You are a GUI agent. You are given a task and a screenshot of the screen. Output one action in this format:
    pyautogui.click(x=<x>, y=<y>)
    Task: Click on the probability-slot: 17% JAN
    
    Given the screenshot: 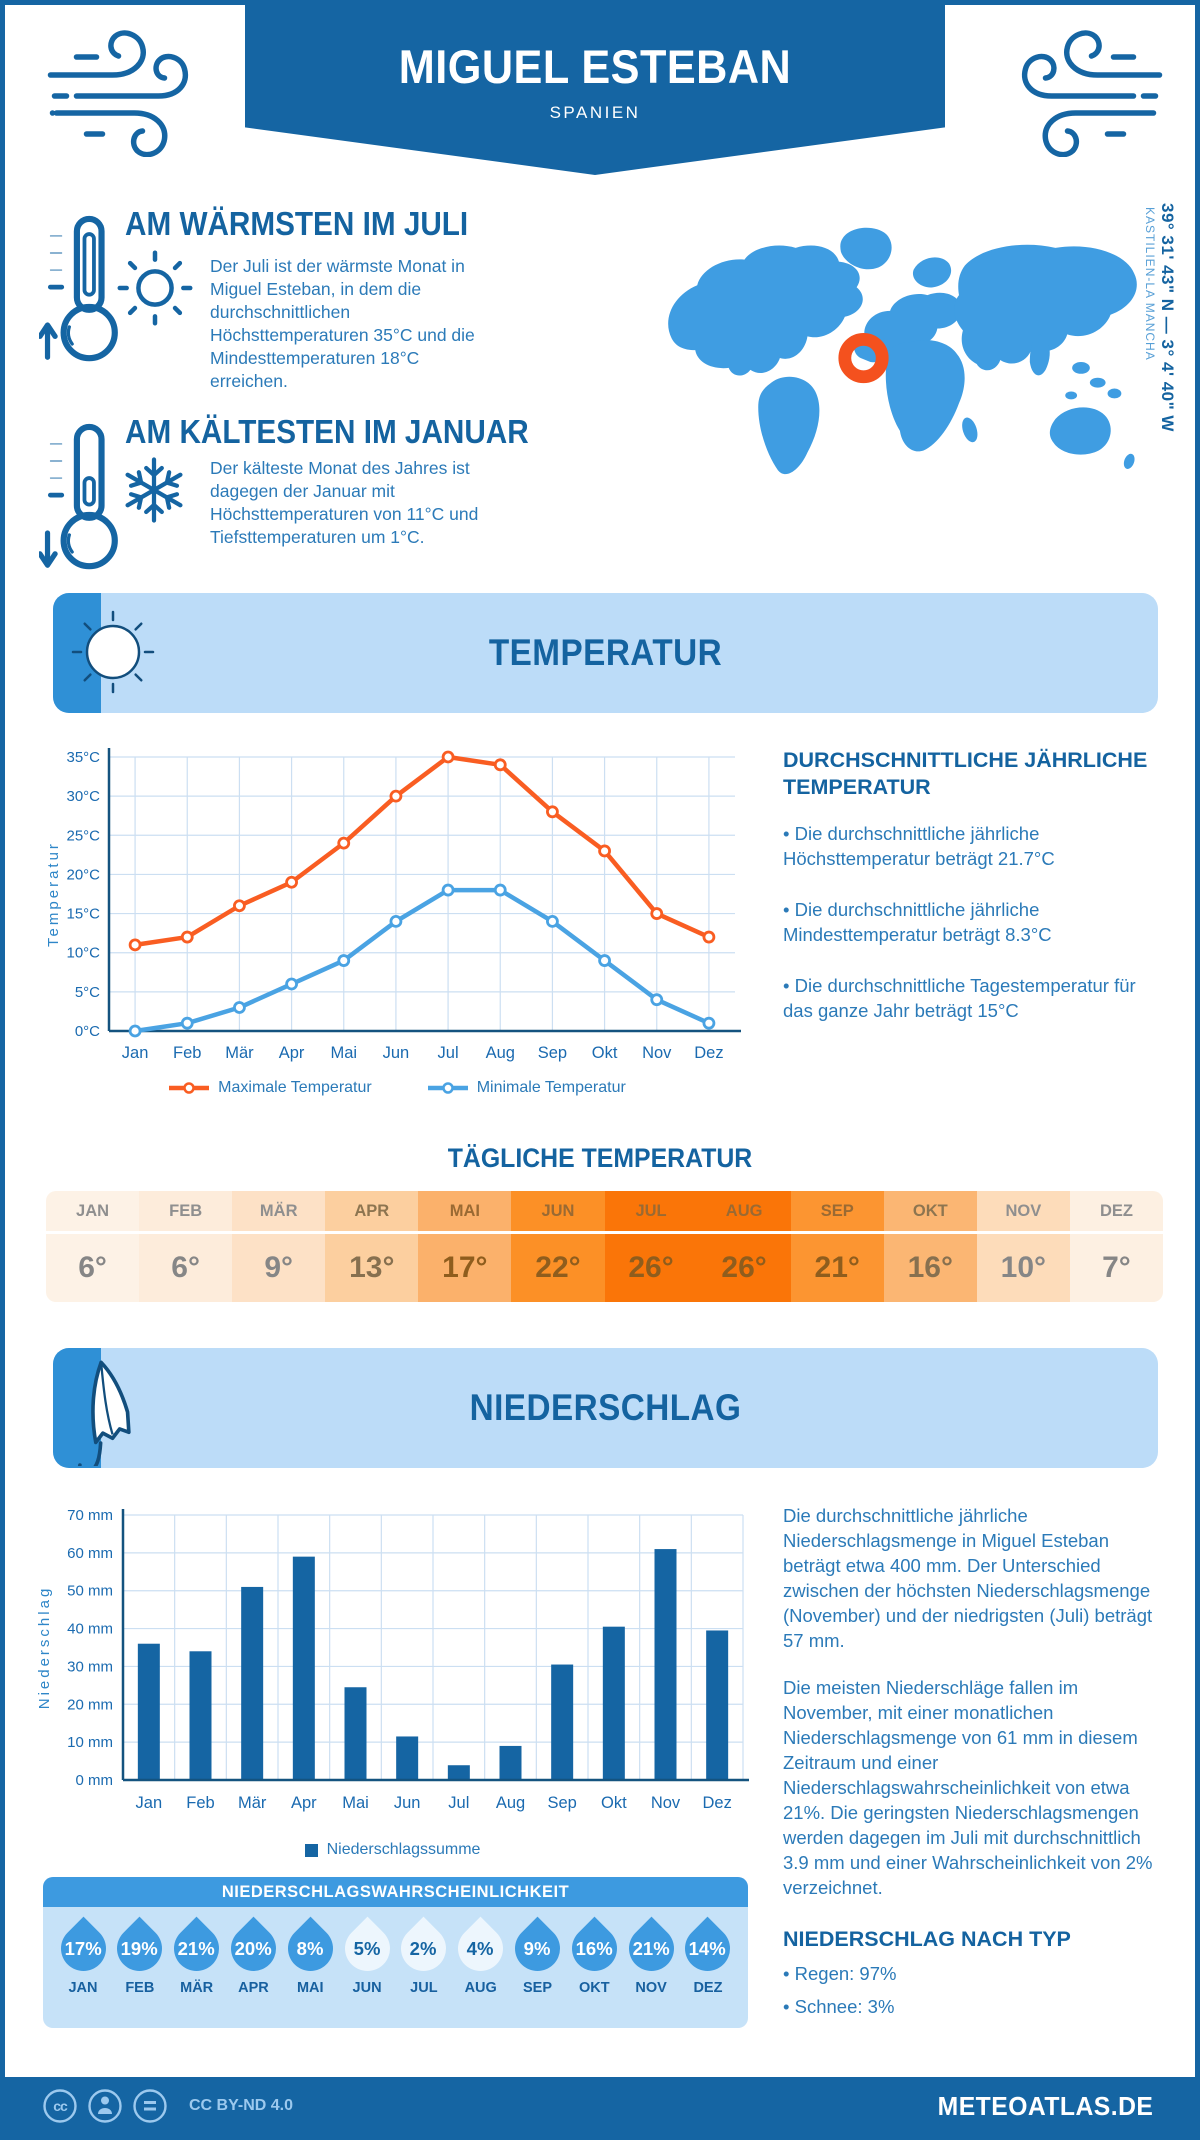 What is the action you would take?
    pyautogui.click(x=83, y=1956)
    